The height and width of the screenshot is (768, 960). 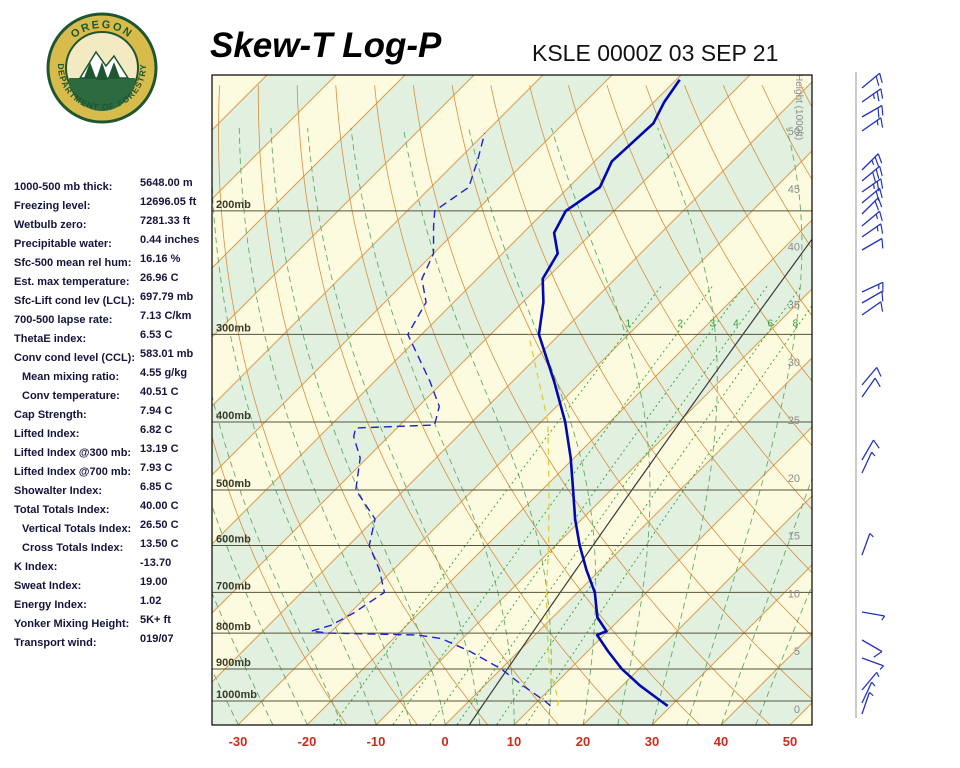 What do you see at coordinates (50, 415) in the screenshot?
I see `index-label: Cap Strength:` at bounding box center [50, 415].